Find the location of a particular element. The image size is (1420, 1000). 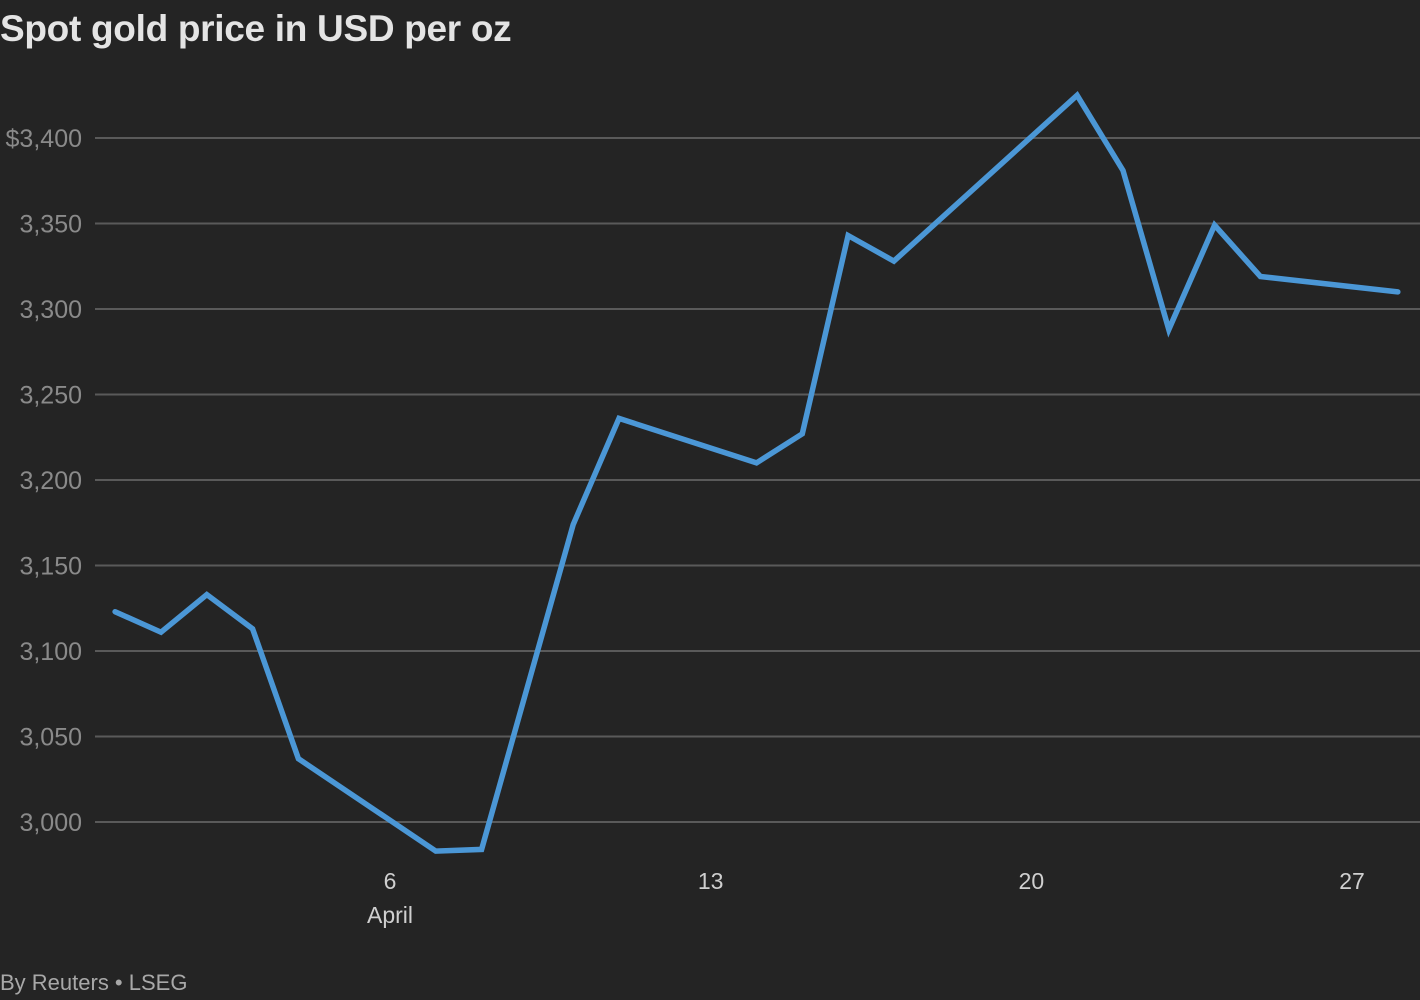

y-tick-label: 3,300 is located at coordinates (50, 310).